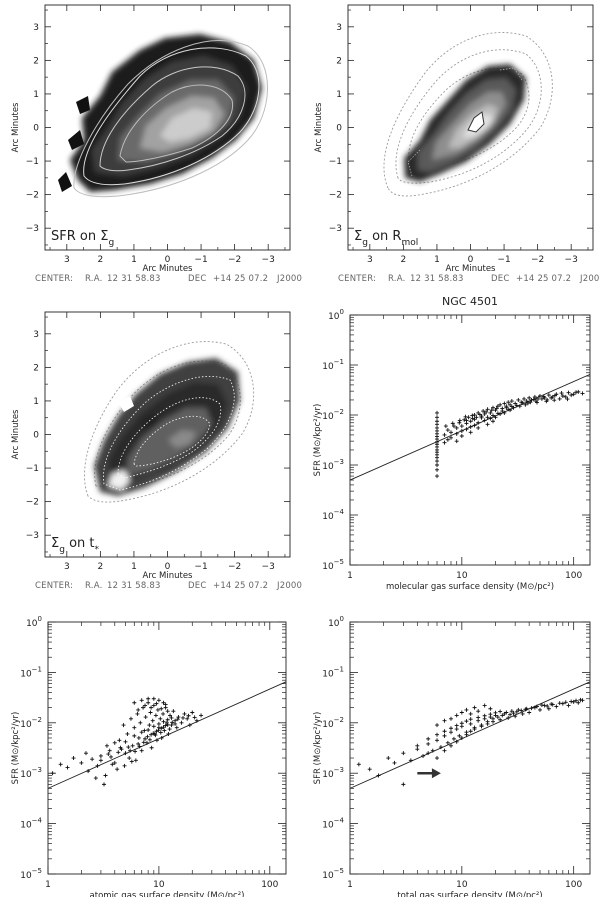 Image resolution: width=600 pixels, height=897 pixels. What do you see at coordinates (240, 586) in the screenshot?
I see `dec-value: +14 25 07.2` at bounding box center [240, 586].